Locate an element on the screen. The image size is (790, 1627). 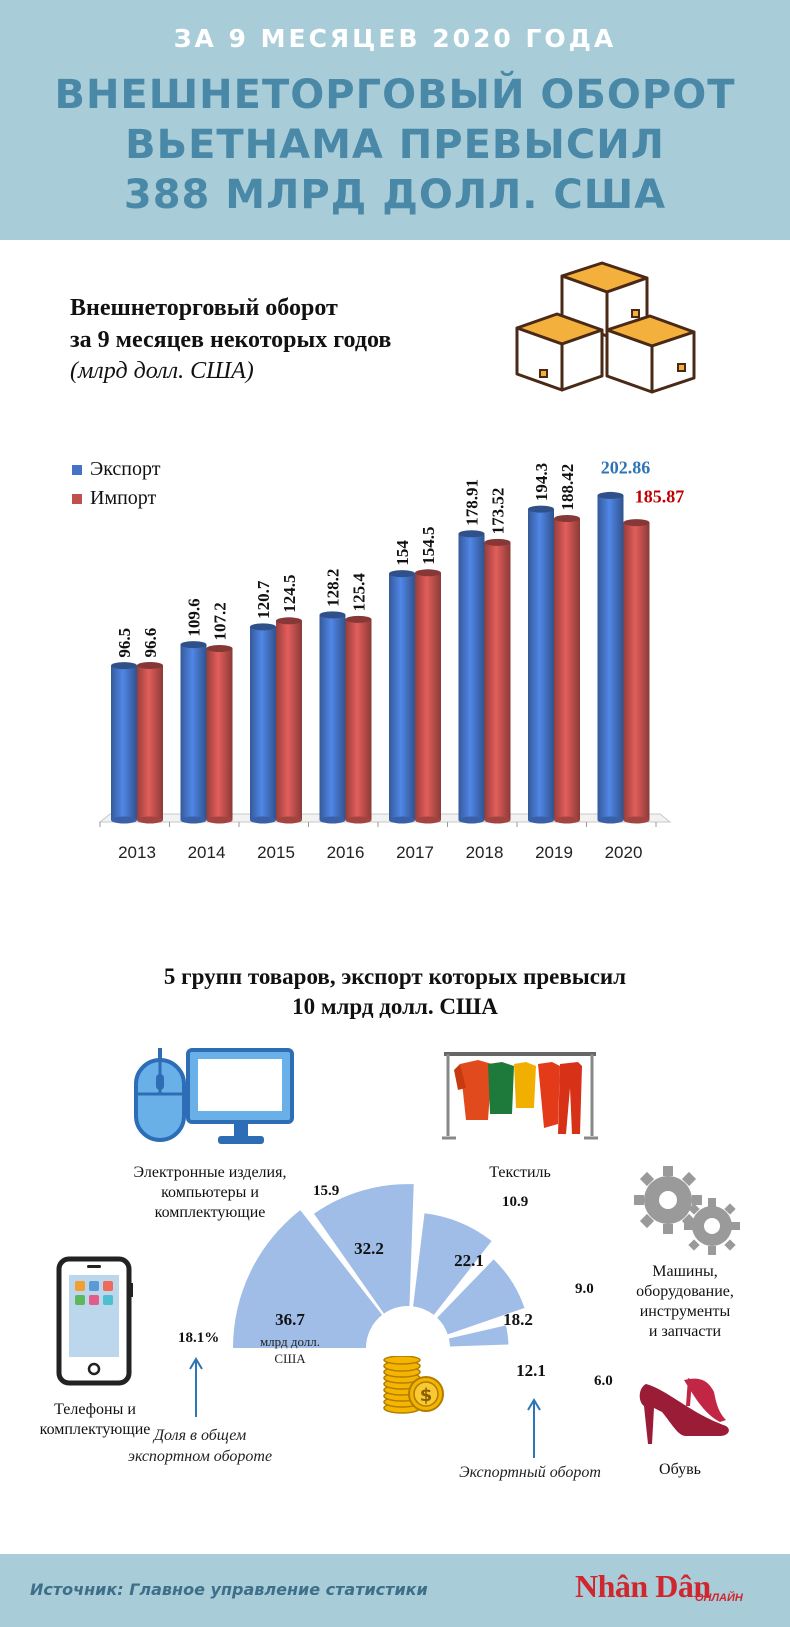
note-turnover: Экспортный оборот is located at coordinates (530, 1472).